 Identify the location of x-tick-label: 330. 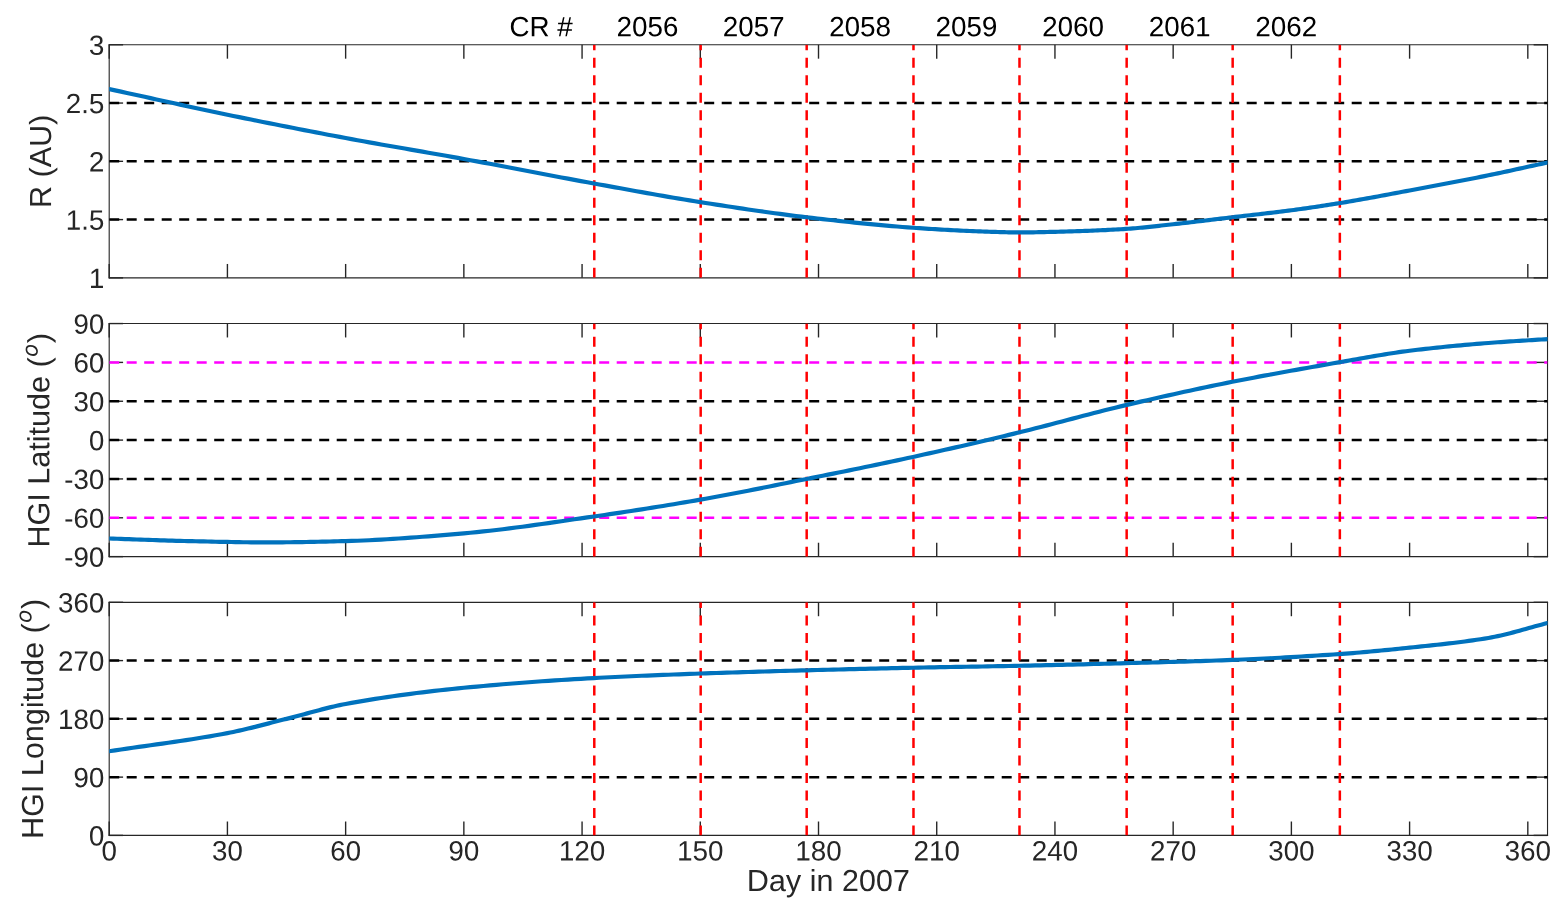
(1409, 850).